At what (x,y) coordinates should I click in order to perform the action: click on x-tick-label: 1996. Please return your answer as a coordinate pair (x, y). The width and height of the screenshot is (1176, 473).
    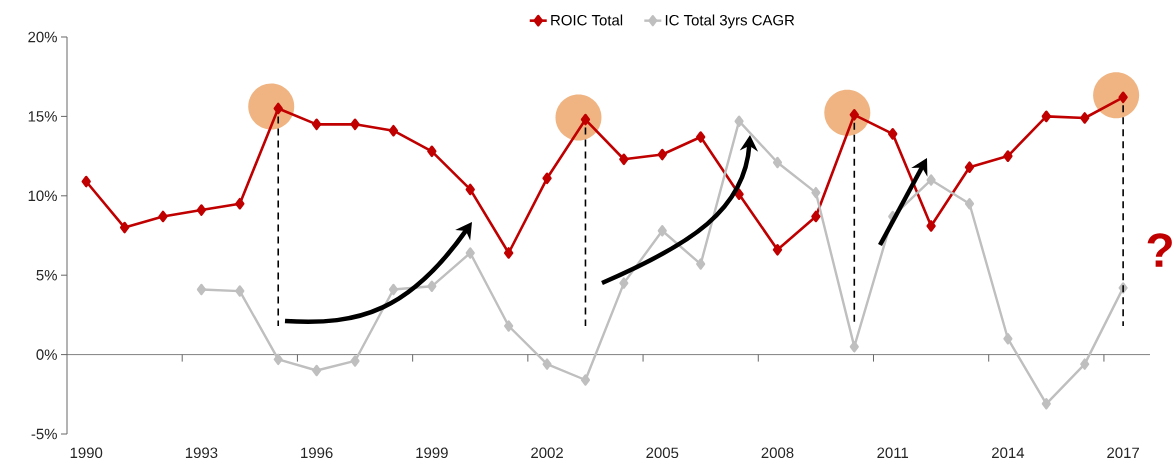
    Looking at the image, I should click on (317, 453).